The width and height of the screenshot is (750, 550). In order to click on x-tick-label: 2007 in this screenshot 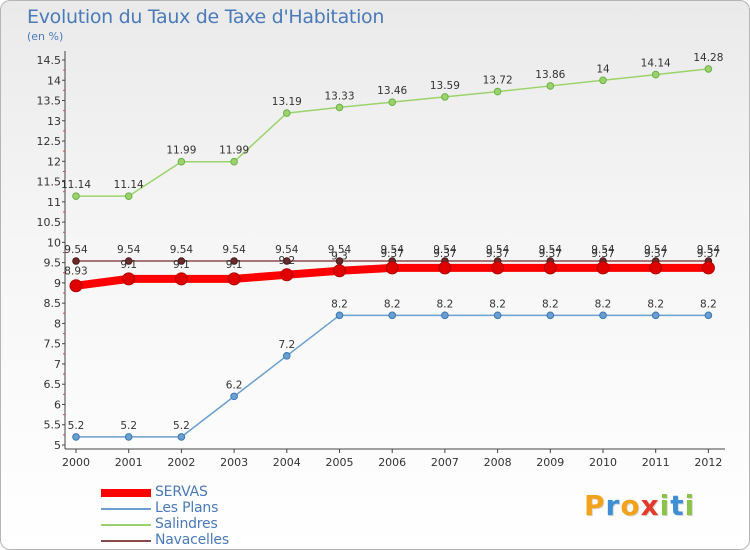, I will do `click(445, 462)`.